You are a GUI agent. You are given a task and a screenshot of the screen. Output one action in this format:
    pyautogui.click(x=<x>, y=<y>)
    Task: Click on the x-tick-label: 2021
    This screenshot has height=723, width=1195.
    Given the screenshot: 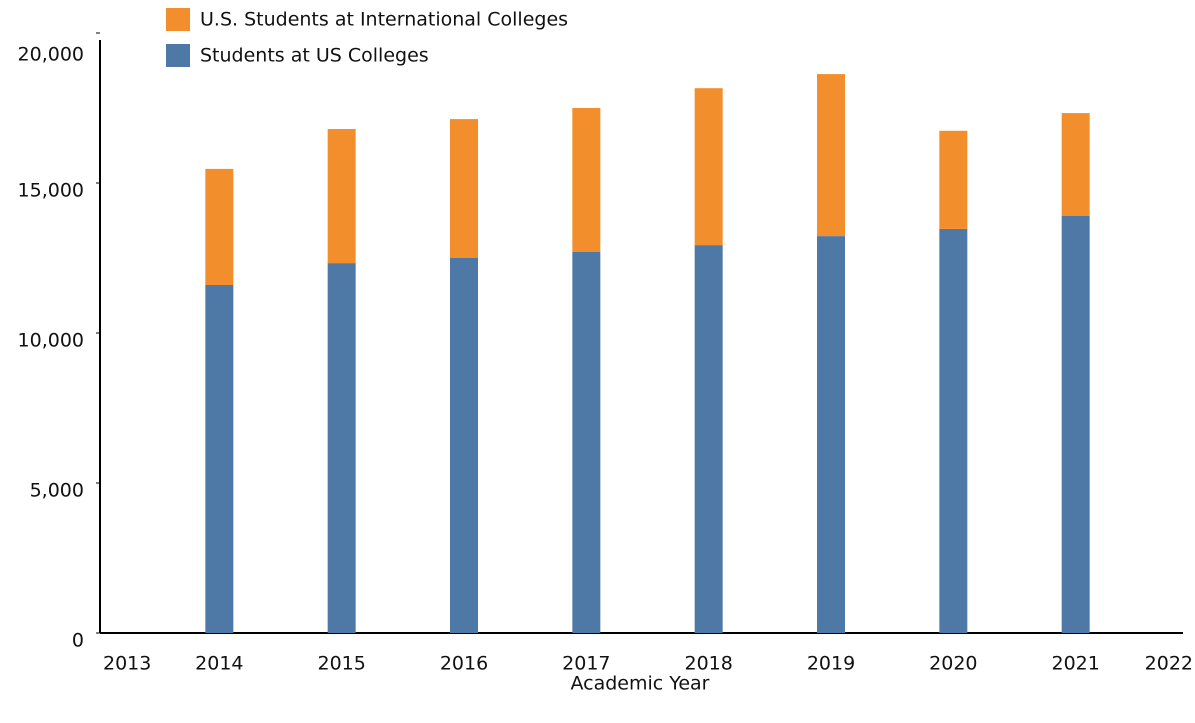 What is the action you would take?
    pyautogui.click(x=1075, y=664)
    